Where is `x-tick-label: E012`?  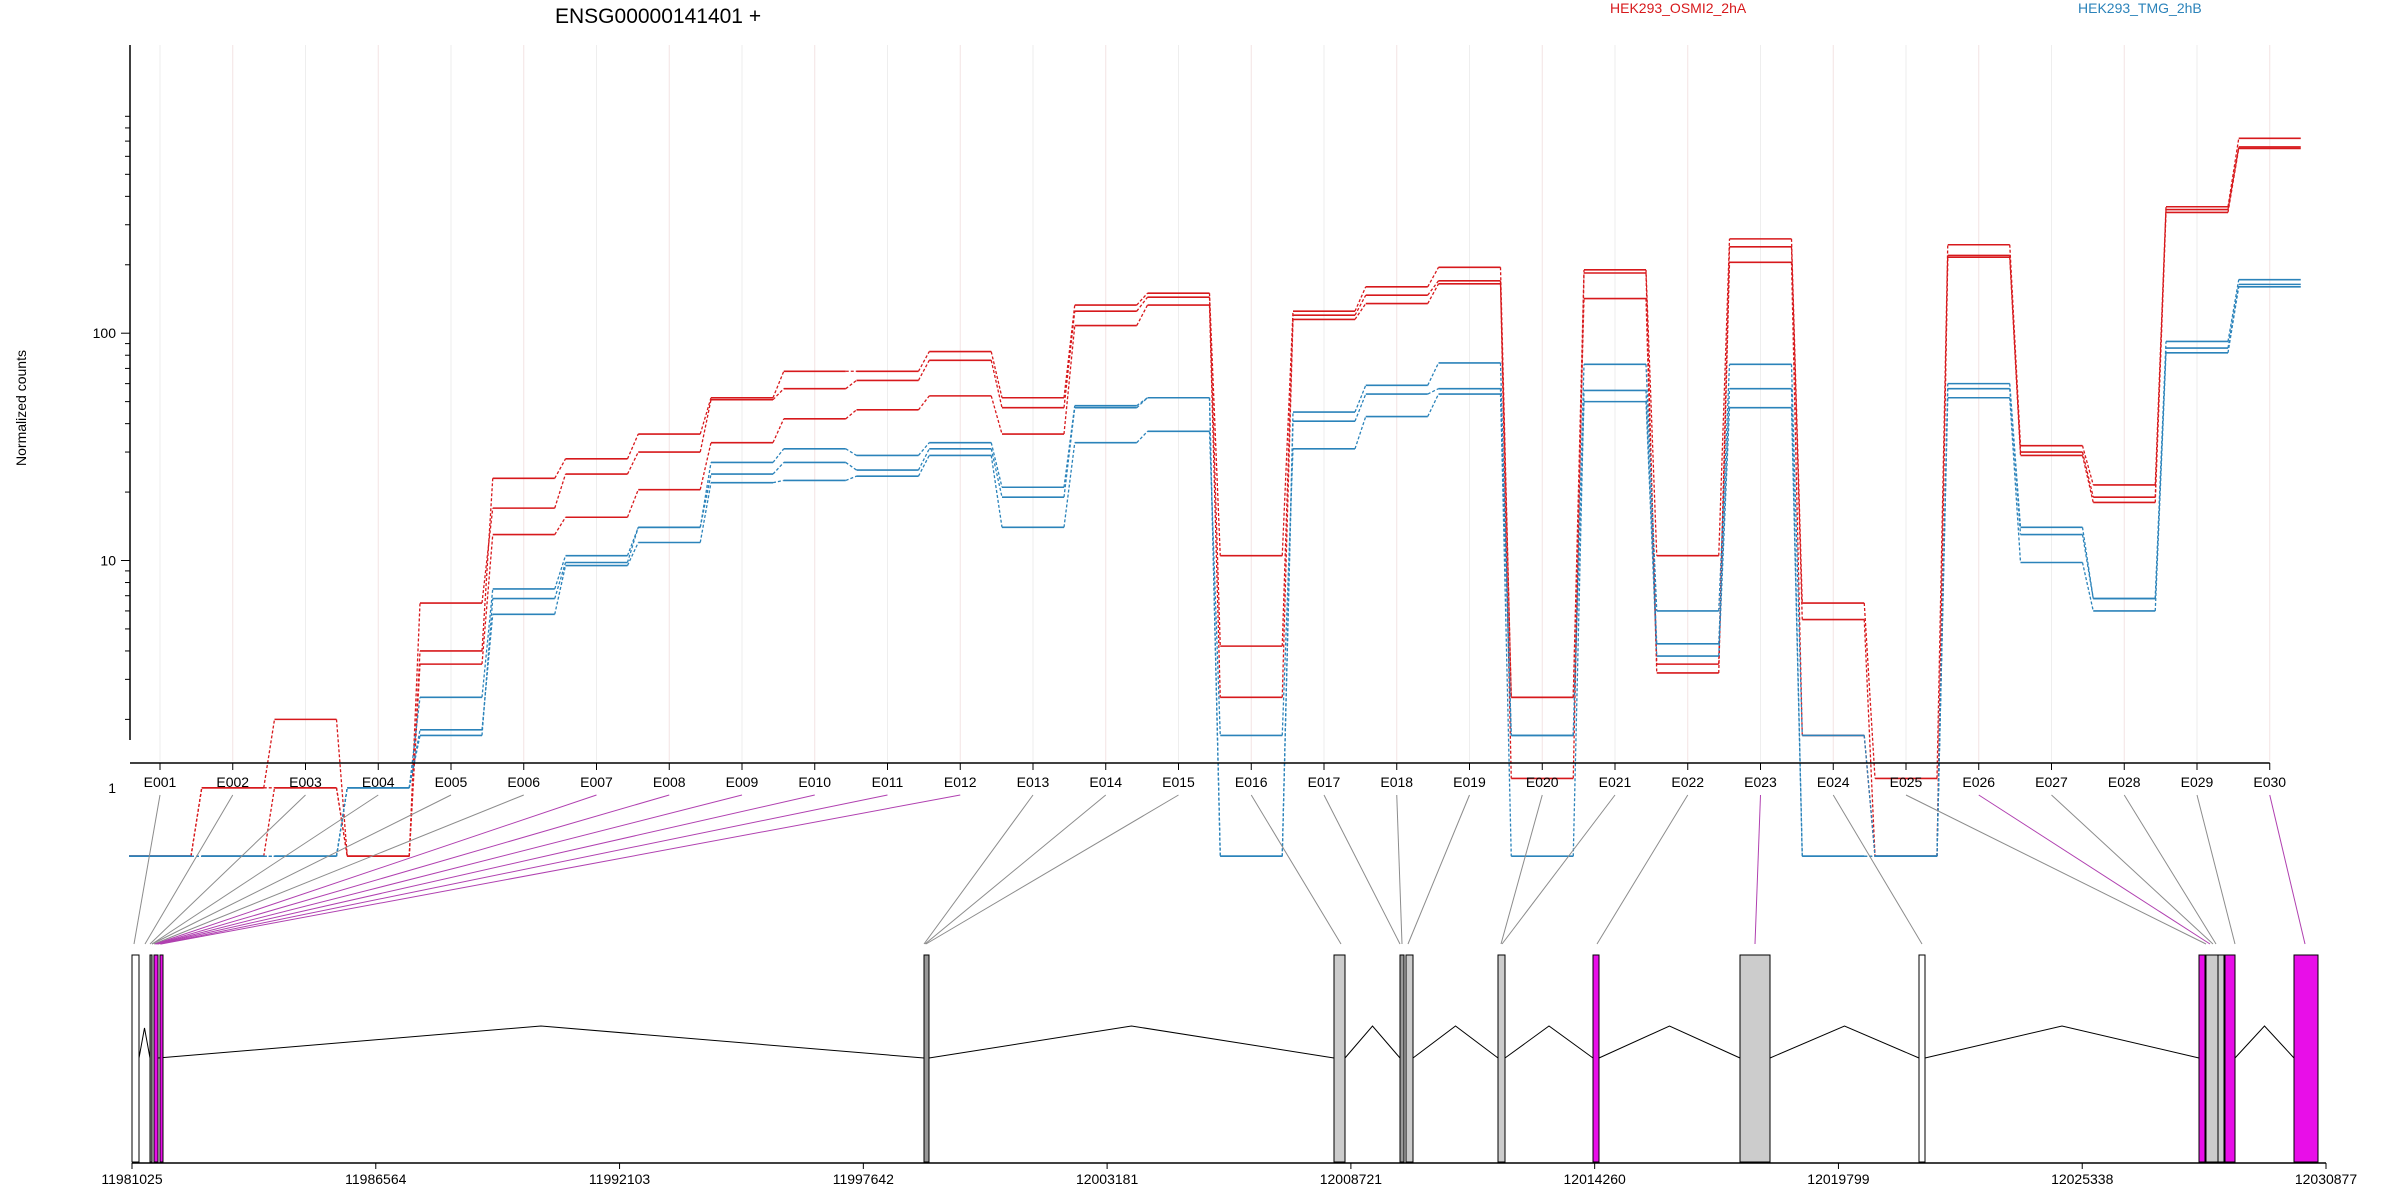
x-tick-label: E012 is located at coordinates (960, 782).